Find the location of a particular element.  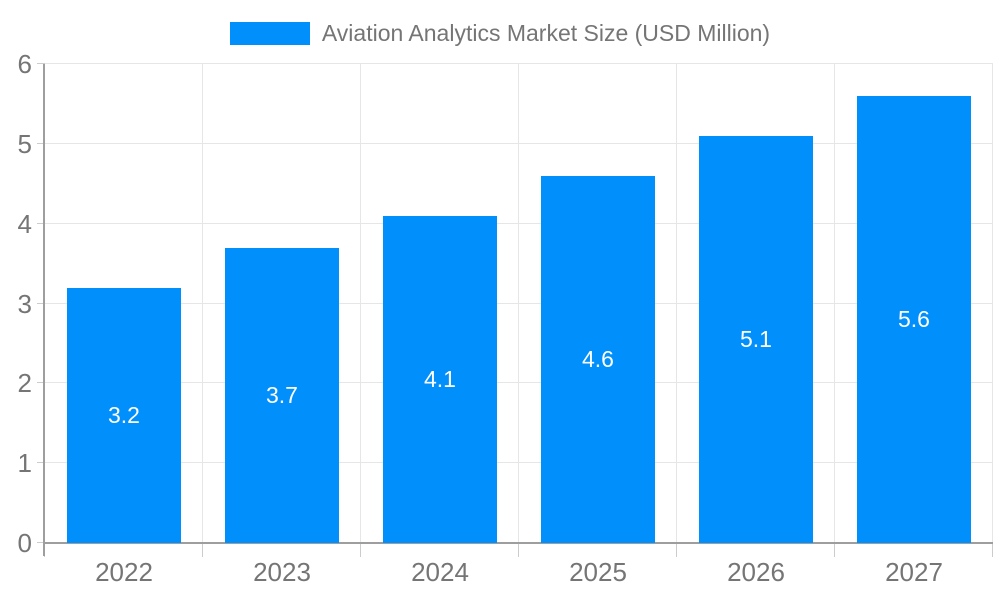

bar-2025 is located at coordinates (598, 359).